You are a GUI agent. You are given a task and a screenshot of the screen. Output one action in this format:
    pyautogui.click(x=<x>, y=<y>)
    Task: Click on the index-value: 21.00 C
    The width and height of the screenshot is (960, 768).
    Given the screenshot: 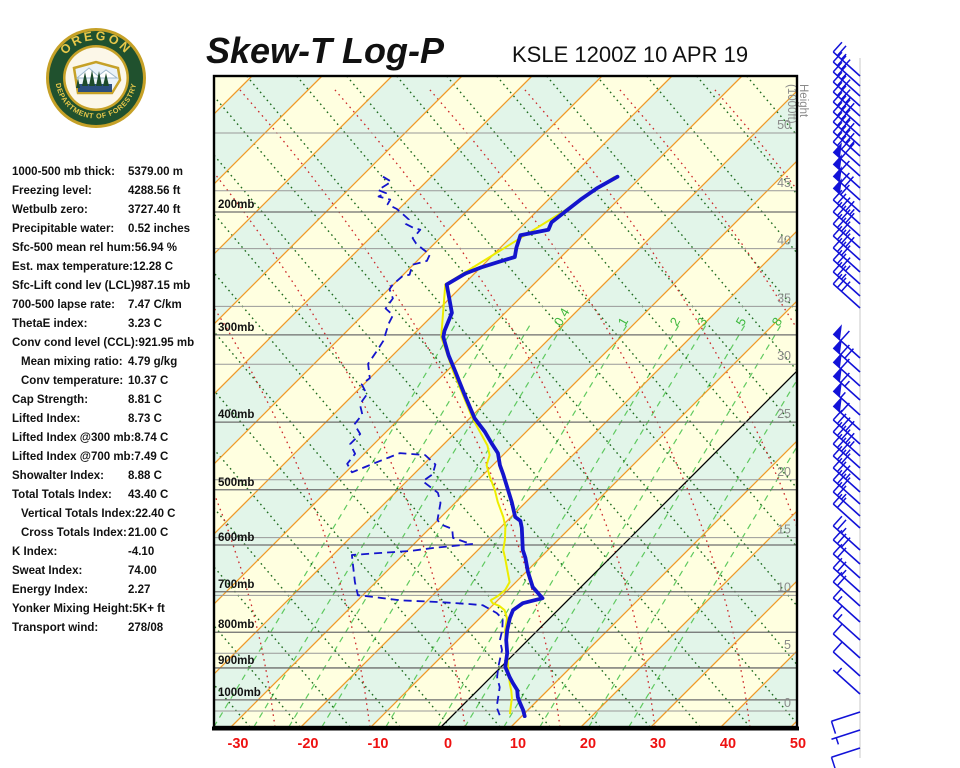 What is the action you would take?
    pyautogui.click(x=148, y=533)
    